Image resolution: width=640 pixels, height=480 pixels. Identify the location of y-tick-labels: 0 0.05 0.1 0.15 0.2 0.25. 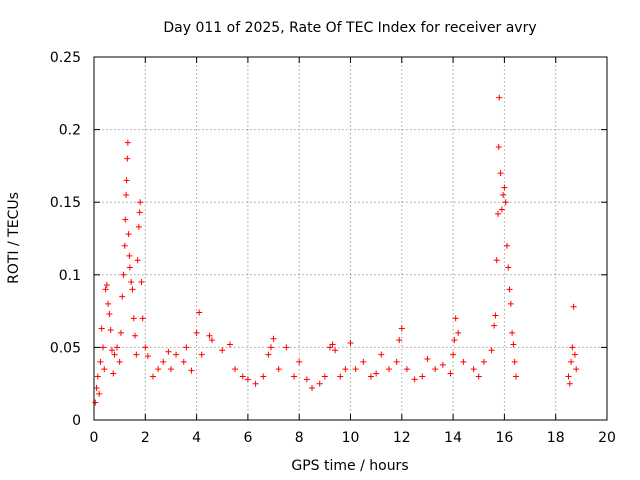
(65, 239).